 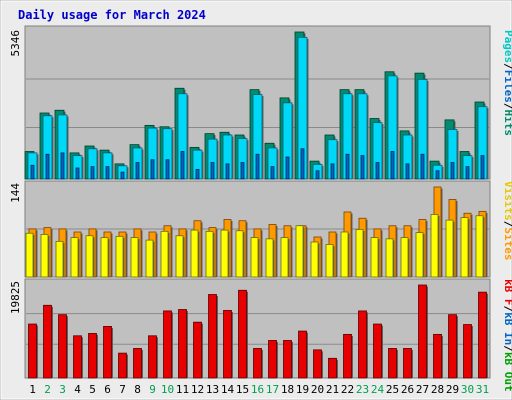 I want to click on x-tick-label-day-8: 8, so click(x=137, y=389).